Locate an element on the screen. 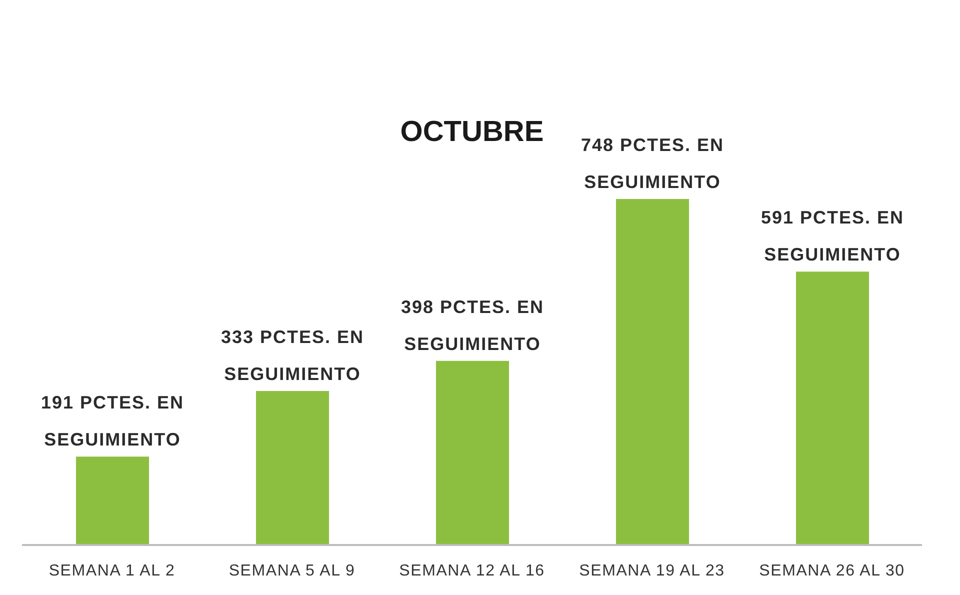 The image size is (960, 595). data-label: 748 PCTES. EN SEGUIMIENTO is located at coordinates (652, 163).